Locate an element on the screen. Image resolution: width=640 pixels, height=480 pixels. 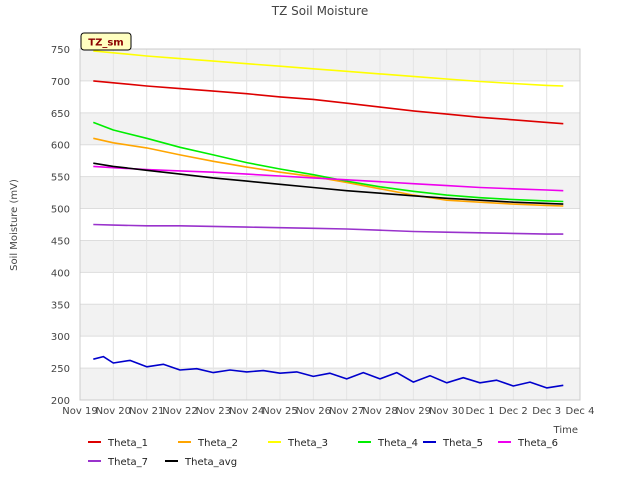
y-tick-label: 600 is located at coordinates (60, 146).